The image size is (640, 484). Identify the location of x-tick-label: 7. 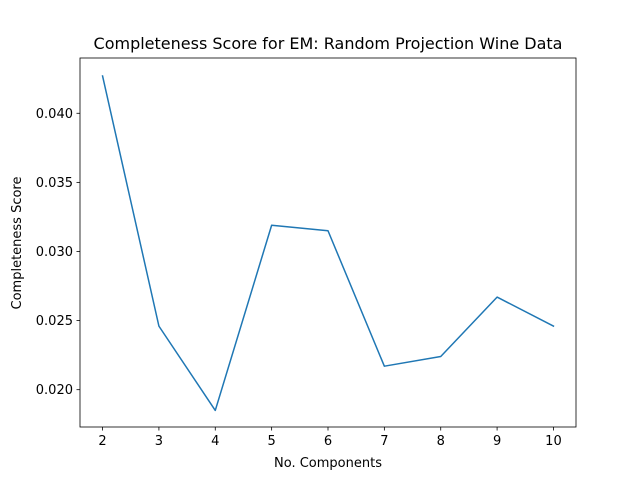
(384, 441).